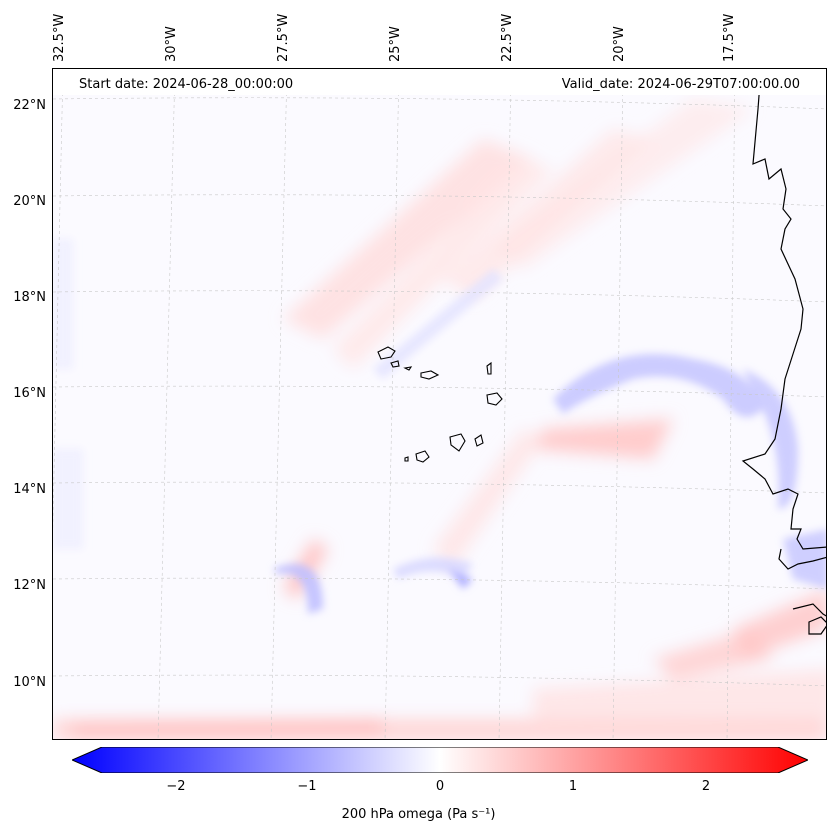 This screenshot has height=839, width=837. What do you see at coordinates (29, 682) in the screenshot?
I see `lat-label-10n: 10°N` at bounding box center [29, 682].